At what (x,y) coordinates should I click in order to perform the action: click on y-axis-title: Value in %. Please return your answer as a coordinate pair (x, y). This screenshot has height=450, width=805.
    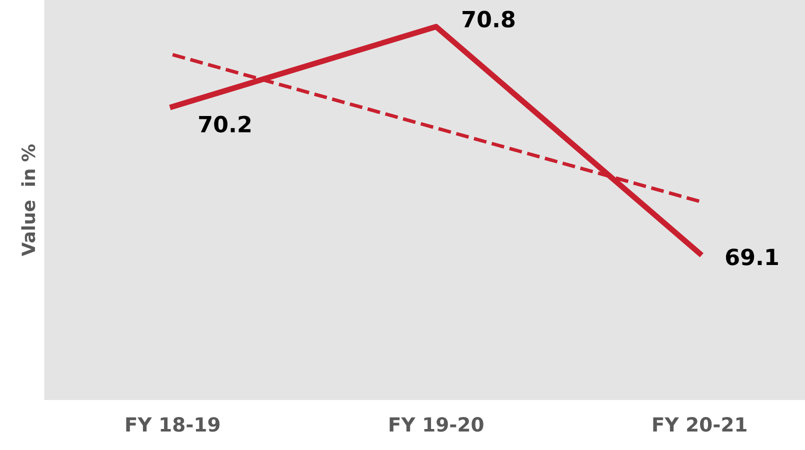
    Looking at the image, I should click on (28, 200).